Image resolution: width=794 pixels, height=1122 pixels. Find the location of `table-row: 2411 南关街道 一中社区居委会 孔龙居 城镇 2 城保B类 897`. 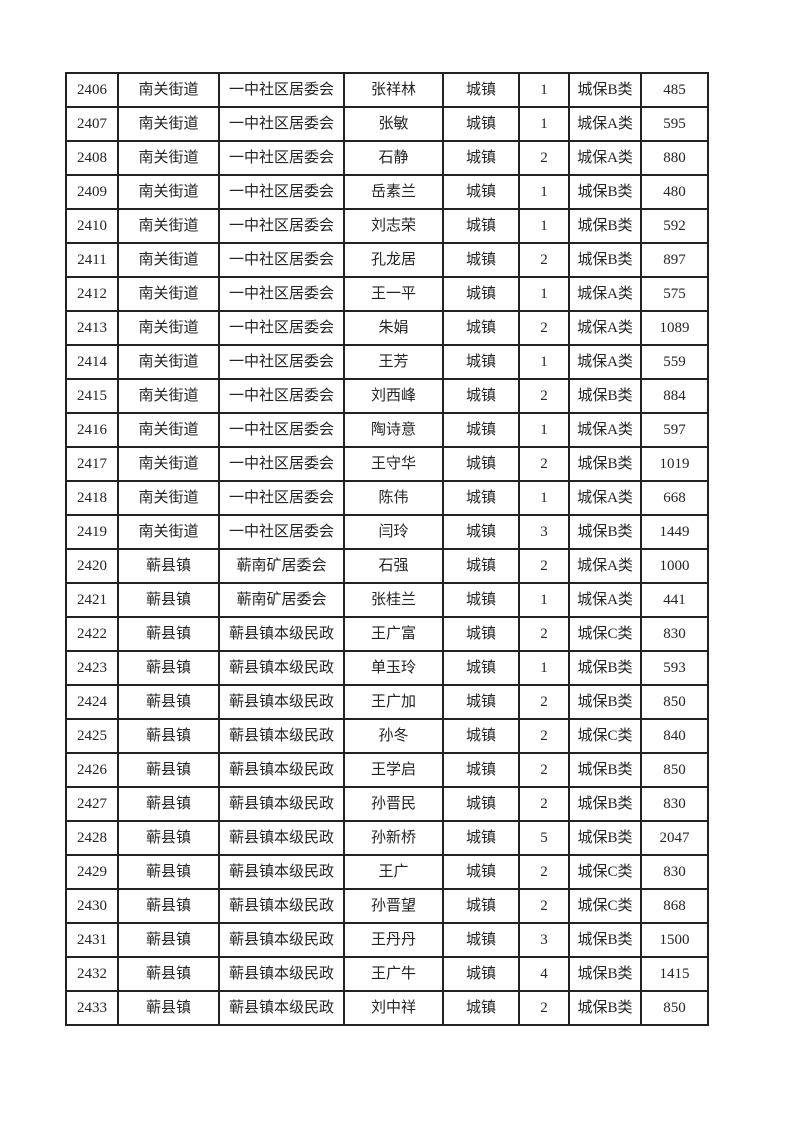

table-row: 2411 南关街道 一中社区居委会 孔龙居 城镇 2 城保B类 897 is located at coordinates (387, 260).